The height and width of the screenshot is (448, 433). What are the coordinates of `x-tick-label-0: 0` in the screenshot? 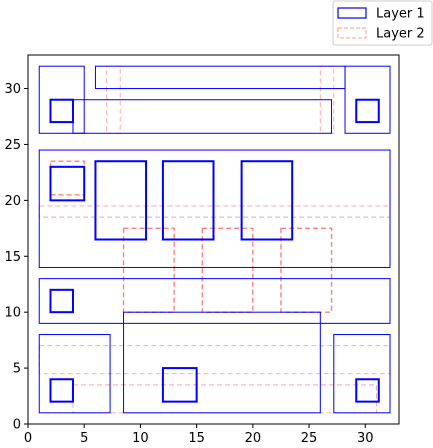 It's located at (28, 438).